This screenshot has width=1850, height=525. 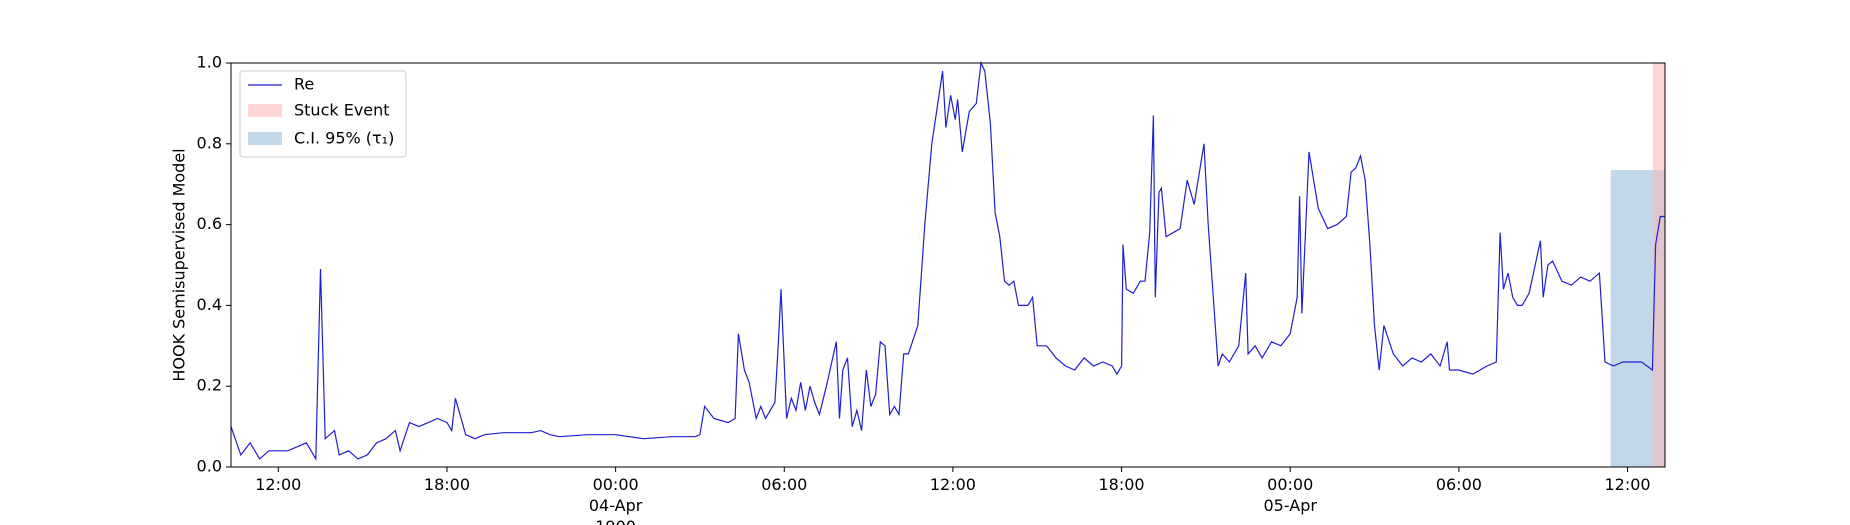 What do you see at coordinates (209, 466) in the screenshot?
I see `y-tick-label: 0.0` at bounding box center [209, 466].